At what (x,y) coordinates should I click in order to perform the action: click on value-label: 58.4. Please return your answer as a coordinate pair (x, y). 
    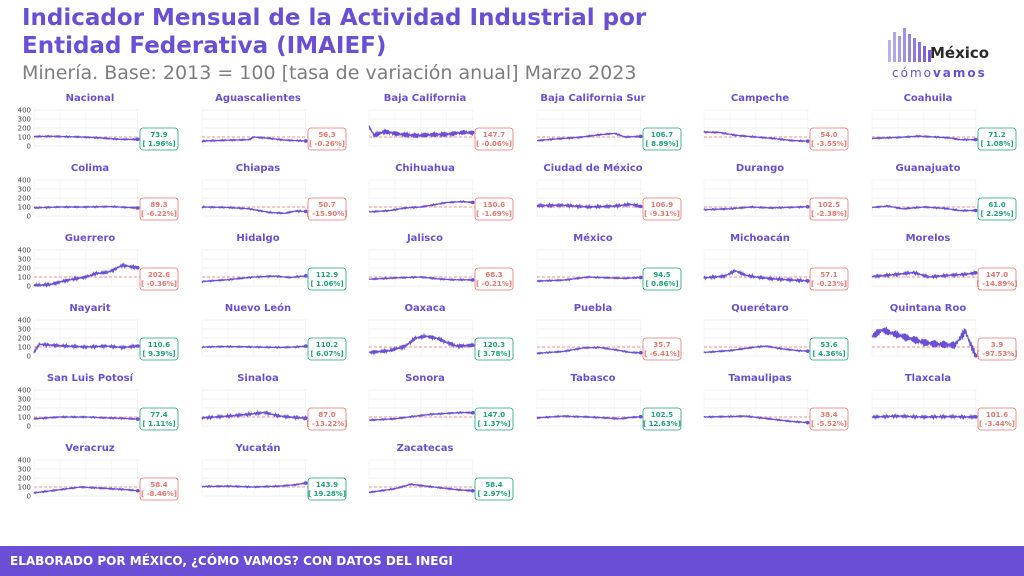
    Looking at the image, I should click on (493, 485).